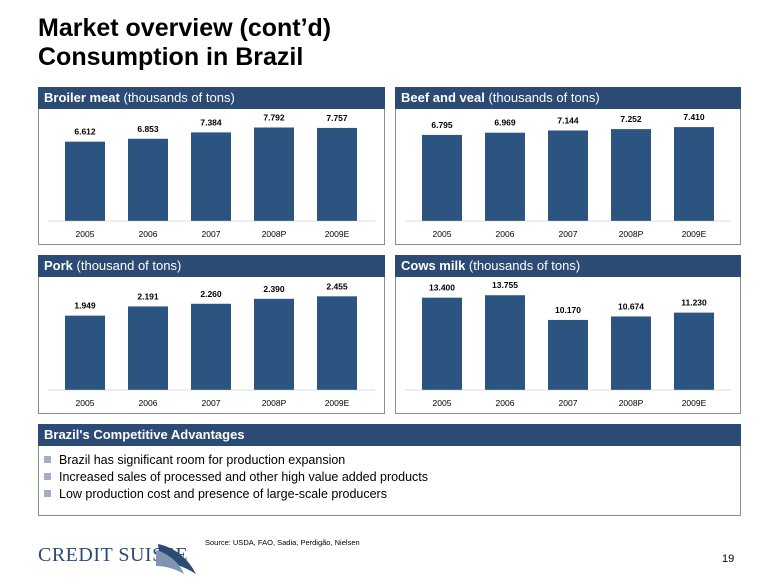  I want to click on panel-title-unit: (thousand of tons), so click(127, 265).